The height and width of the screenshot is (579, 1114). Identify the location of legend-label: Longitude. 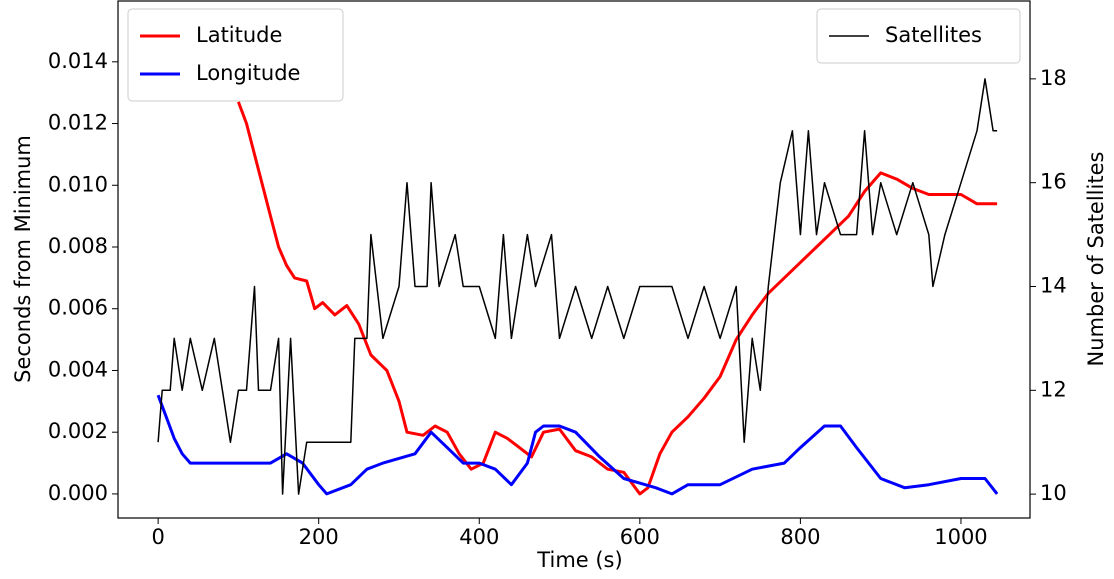
(248, 73).